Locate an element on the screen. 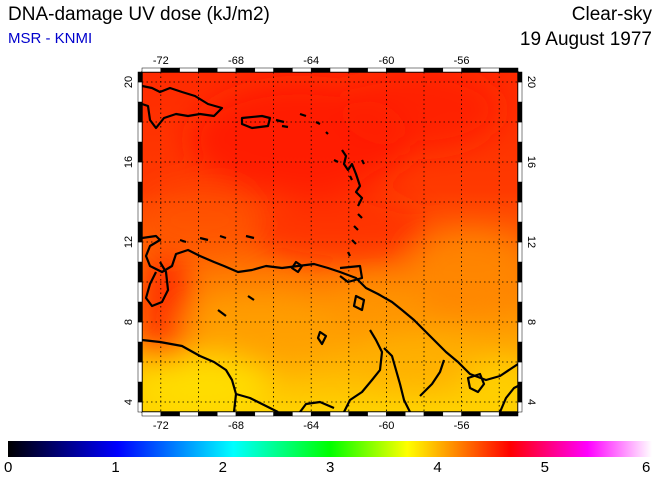  lon-tick-label-top: -64 is located at coordinates (311, 61).